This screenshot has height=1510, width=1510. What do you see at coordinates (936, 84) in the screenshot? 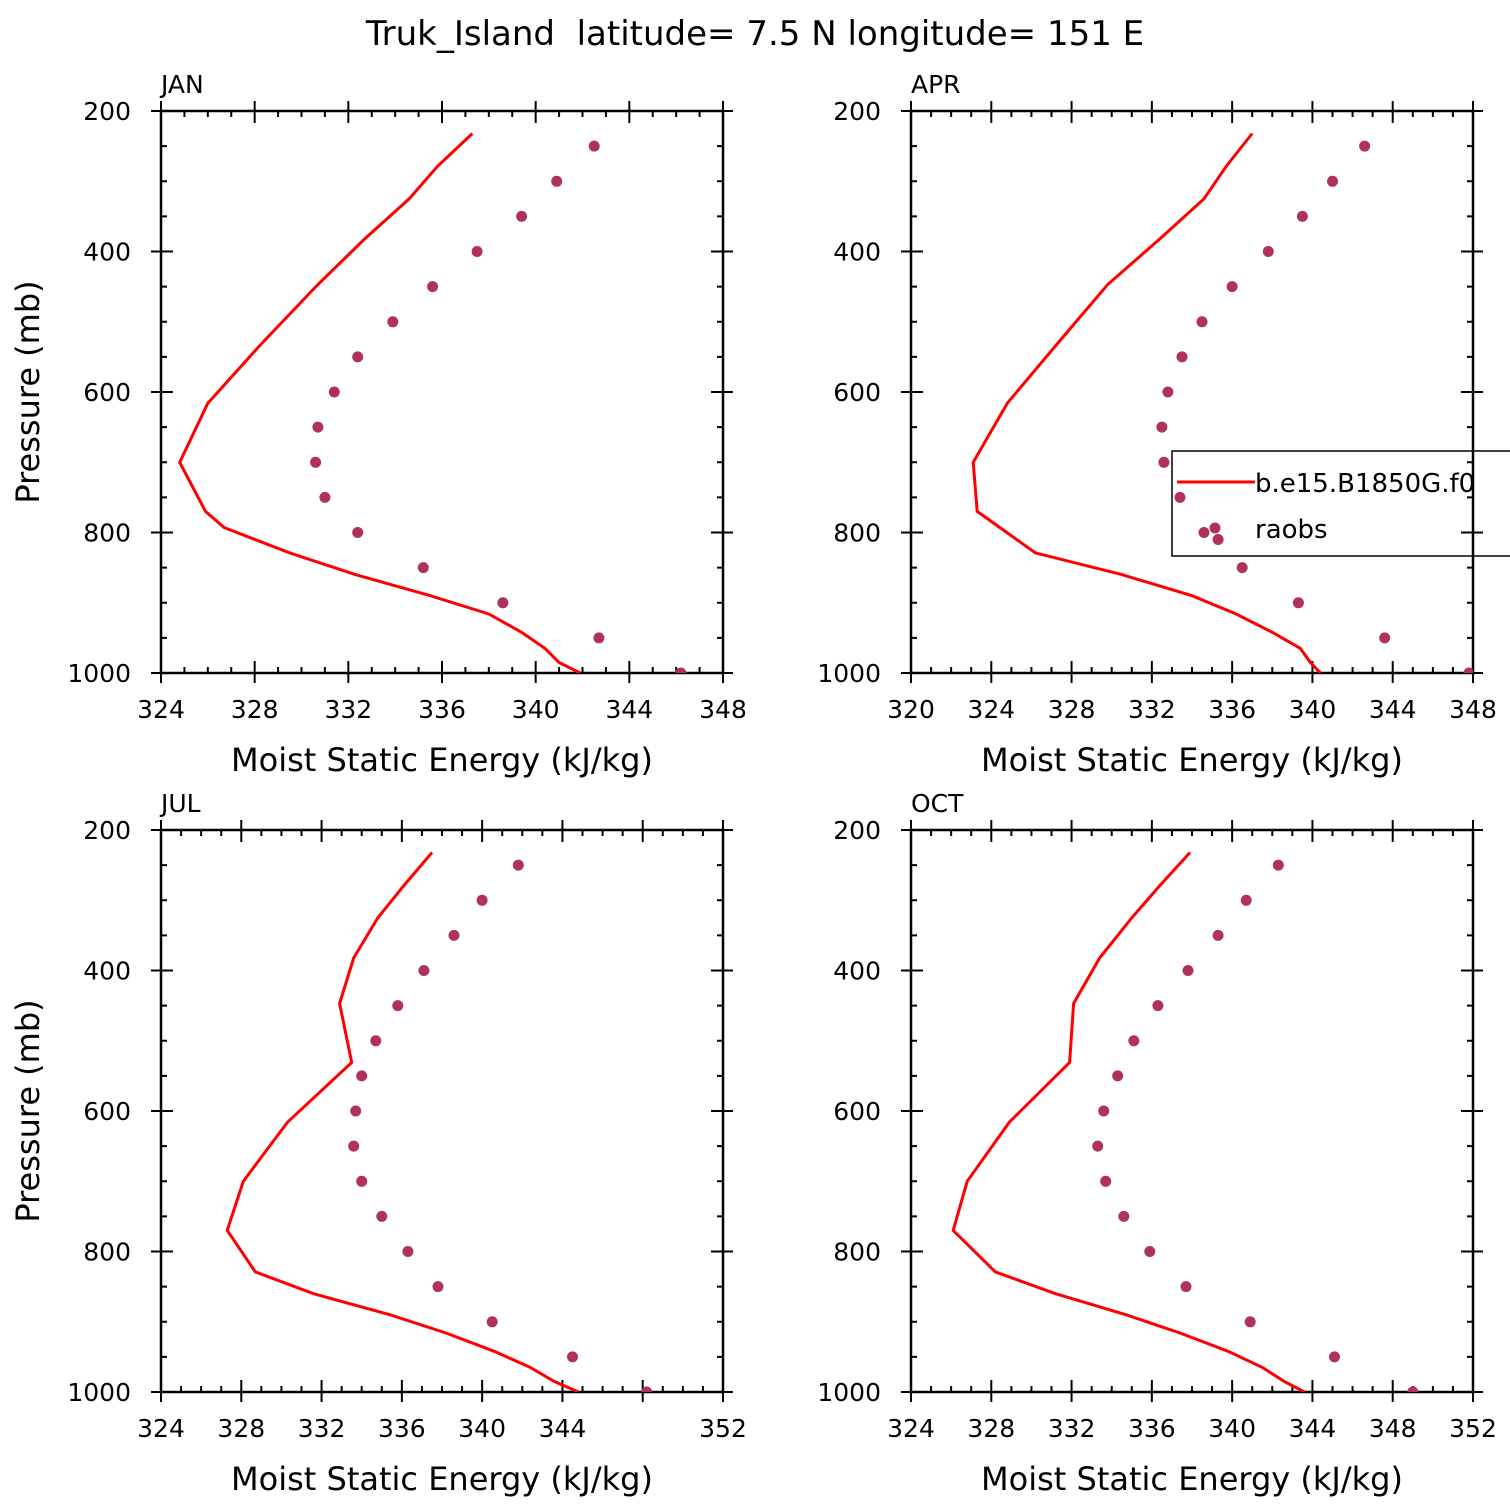
I see `panel-title: APR` at bounding box center [936, 84].